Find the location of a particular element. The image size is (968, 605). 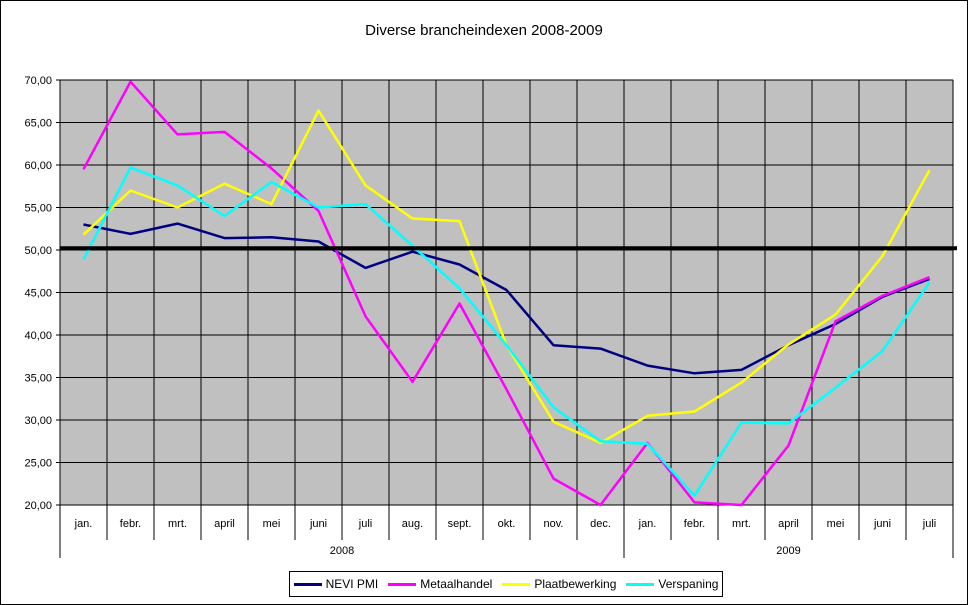

y-tick-label: 50,00 is located at coordinates (38, 251).